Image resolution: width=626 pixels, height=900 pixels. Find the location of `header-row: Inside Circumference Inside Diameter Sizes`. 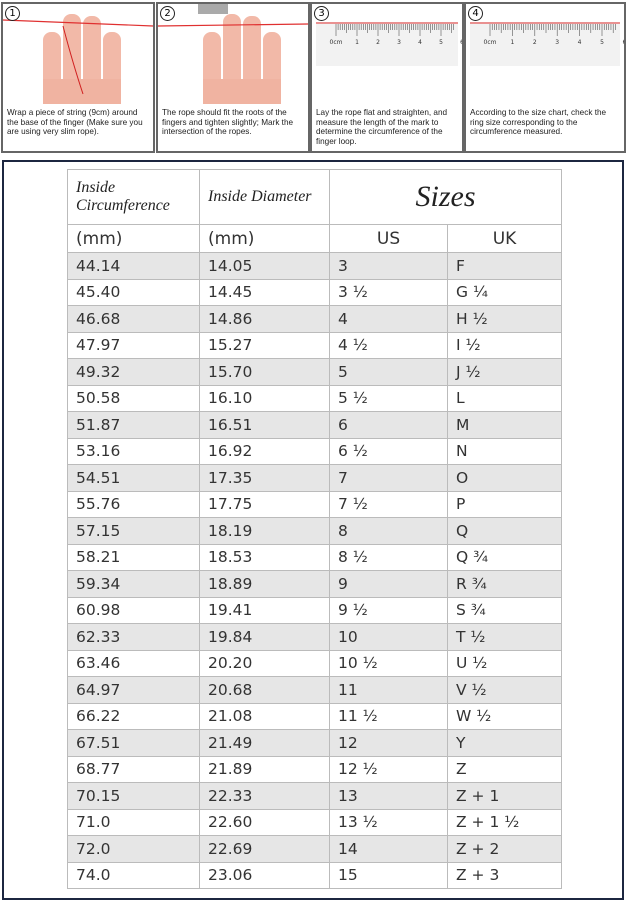

header-row: Inside Circumference Inside Diameter Sizes is located at coordinates (314, 197).